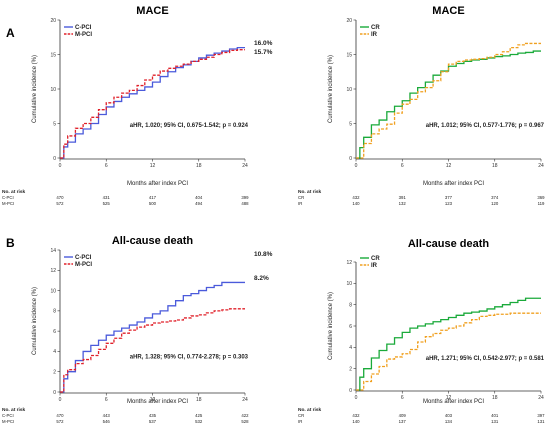 The height and width of the screenshot is (432, 550). Describe the element at coordinates (54, 312) in the screenshot. I see `chart-3-y-tick-label: 8` at that location.